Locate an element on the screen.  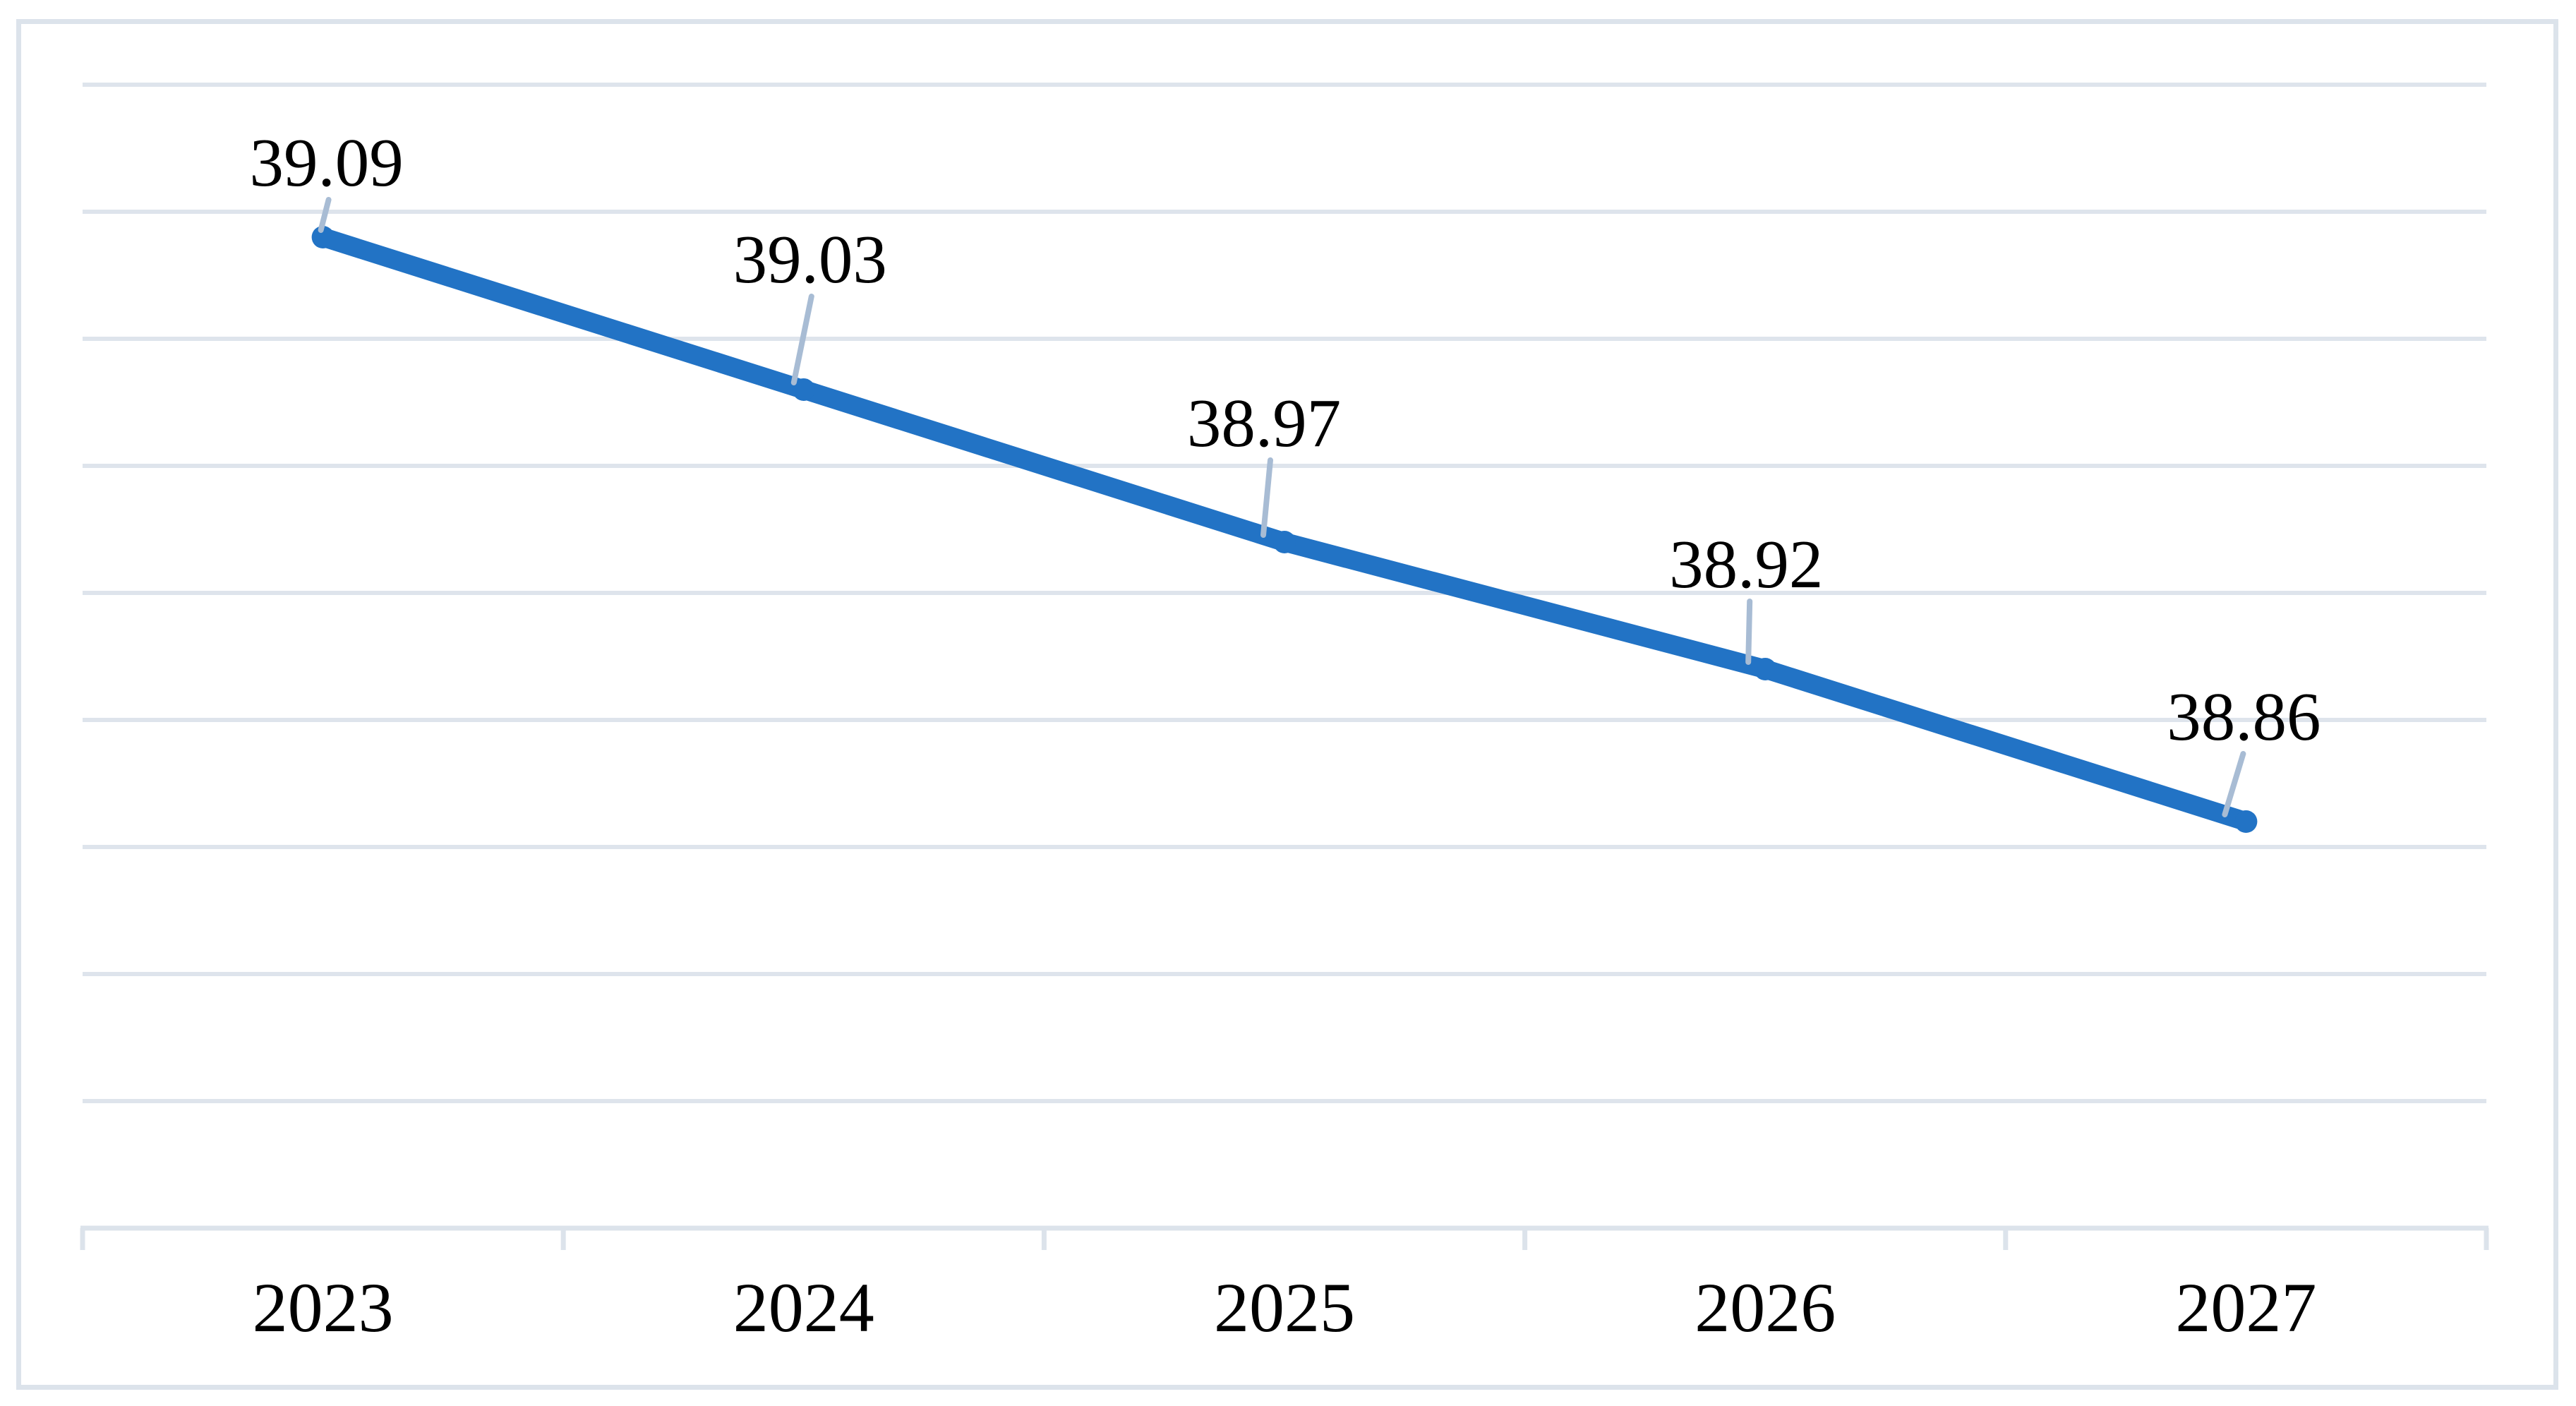
x-axis-label: 2023 is located at coordinates (323, 1307).